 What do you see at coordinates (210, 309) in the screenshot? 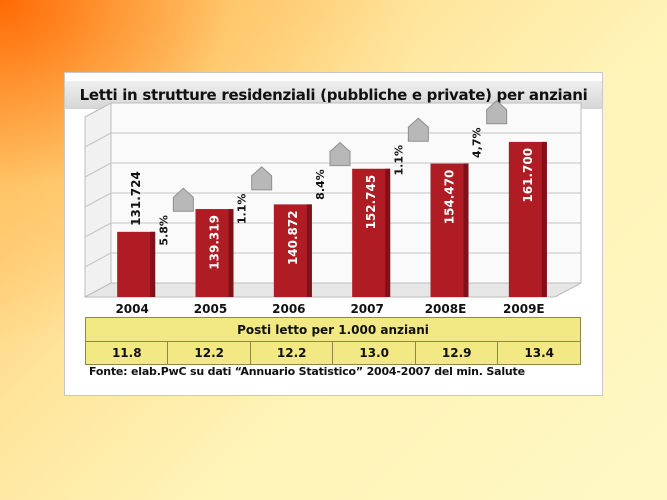
I see `category-label: 2005` at bounding box center [210, 309].